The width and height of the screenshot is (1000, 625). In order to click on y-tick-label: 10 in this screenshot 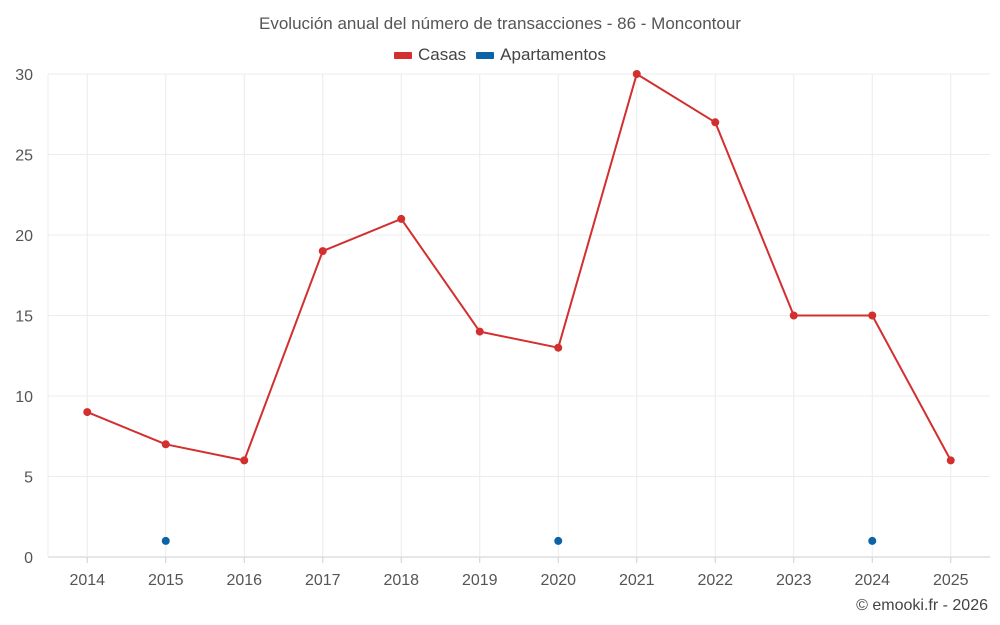, I will do `click(24, 397)`.